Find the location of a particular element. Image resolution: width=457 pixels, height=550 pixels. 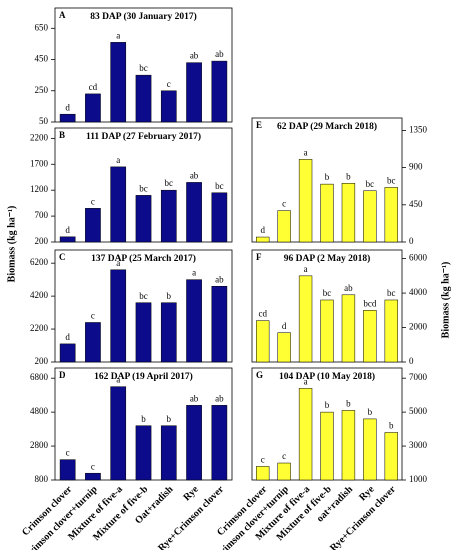

panel-title: 137 DAP (25 March 2017) is located at coordinates (143, 258).